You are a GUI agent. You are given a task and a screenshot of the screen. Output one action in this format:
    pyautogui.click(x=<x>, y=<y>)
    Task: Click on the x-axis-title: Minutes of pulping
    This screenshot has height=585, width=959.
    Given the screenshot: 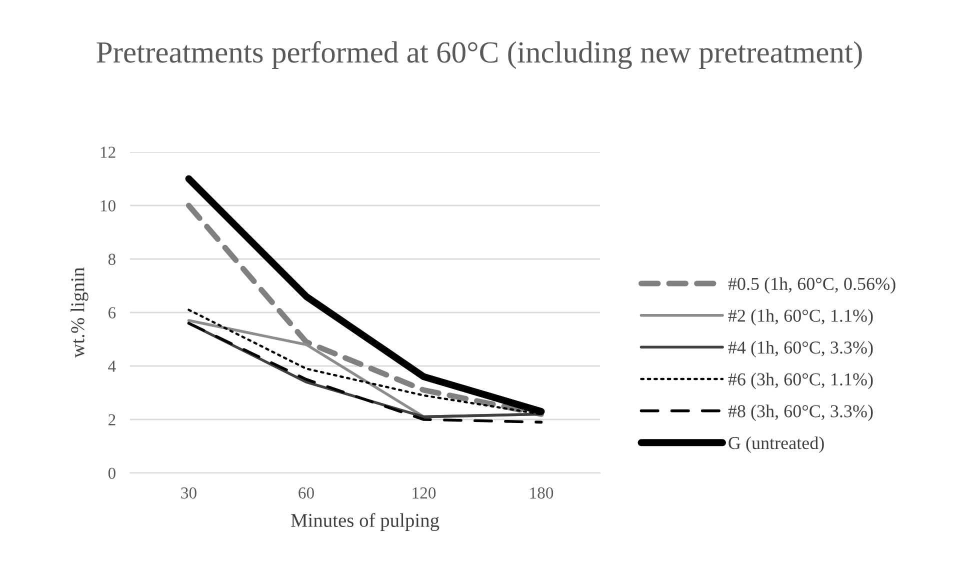 What is the action you would take?
    pyautogui.click(x=365, y=522)
    